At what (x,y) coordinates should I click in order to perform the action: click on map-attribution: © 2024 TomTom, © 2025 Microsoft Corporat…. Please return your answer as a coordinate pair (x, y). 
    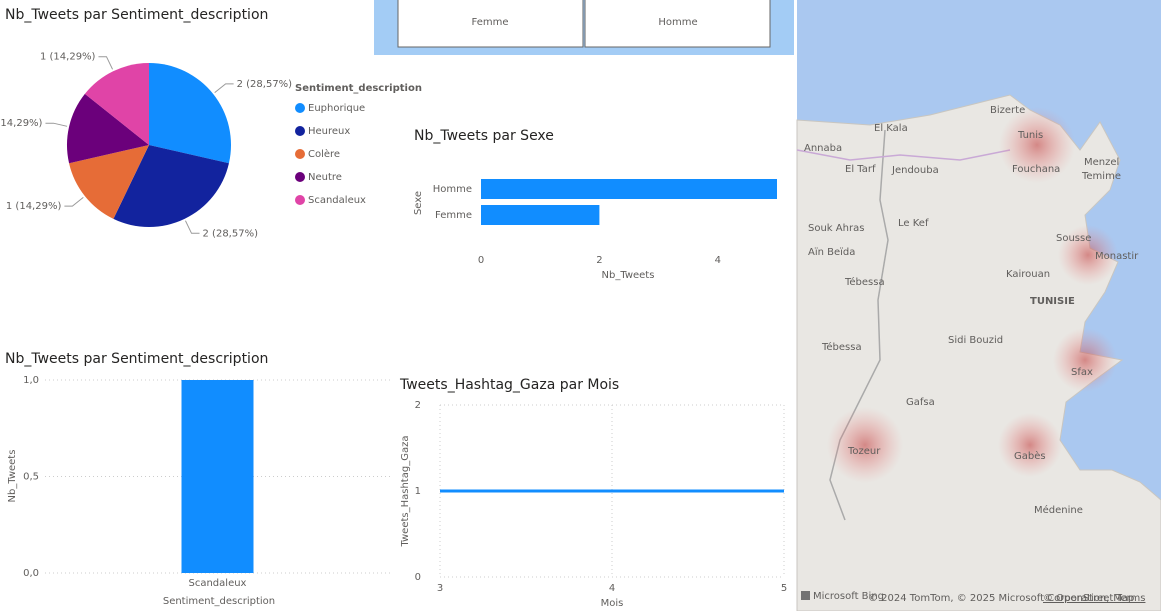
    Looking at the image, I should click on (988, 598).